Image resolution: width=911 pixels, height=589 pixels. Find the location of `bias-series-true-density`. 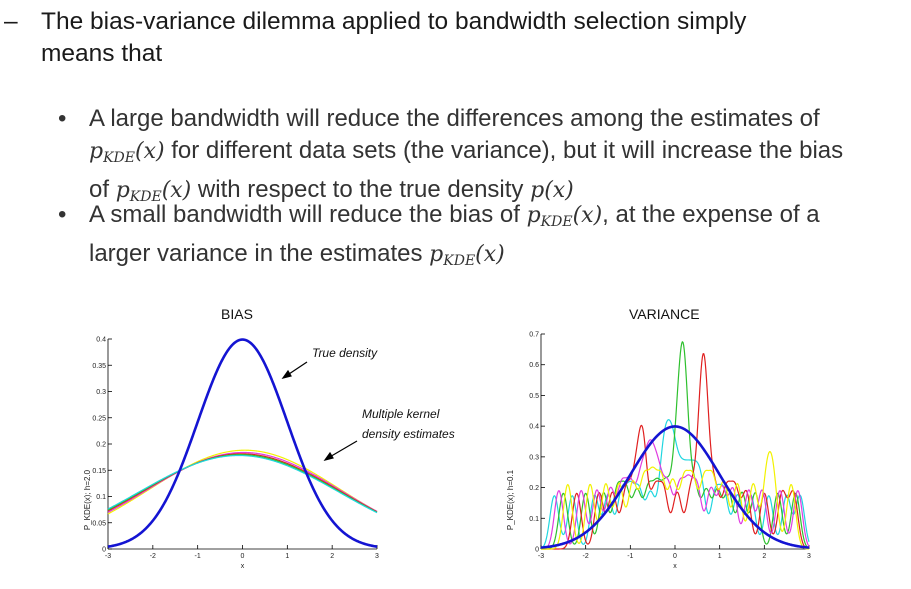

bias-series-true-density is located at coordinates (242, 443).